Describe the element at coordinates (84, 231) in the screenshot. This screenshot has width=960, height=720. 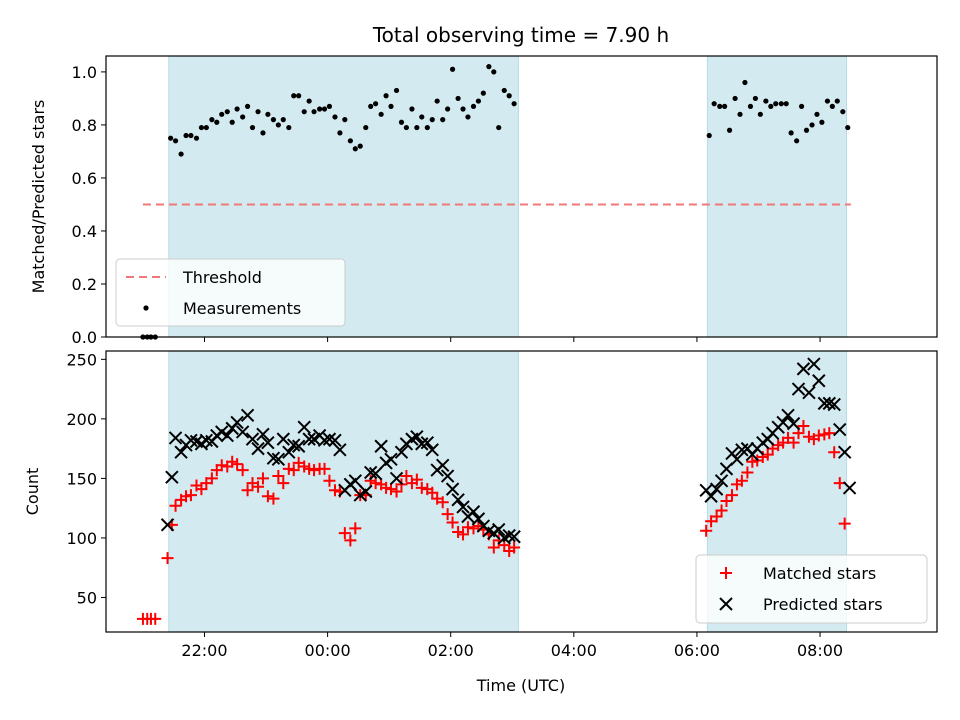
I see `top-y-tick-label: 0.4` at that location.